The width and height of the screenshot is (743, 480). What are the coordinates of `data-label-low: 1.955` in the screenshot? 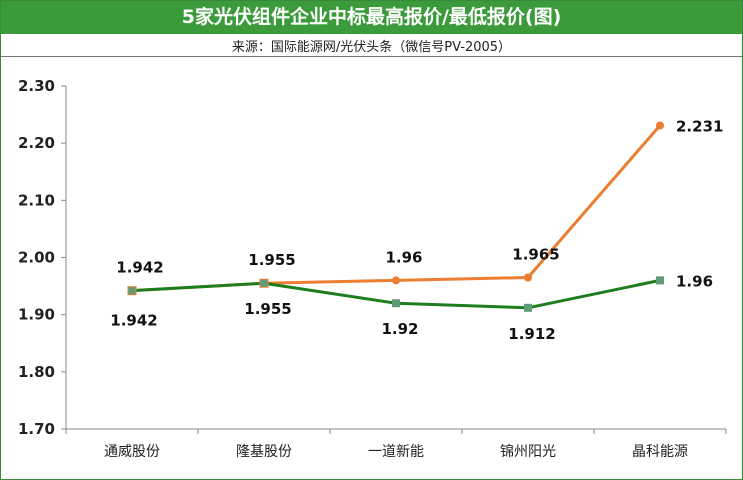 It's located at (267, 309).